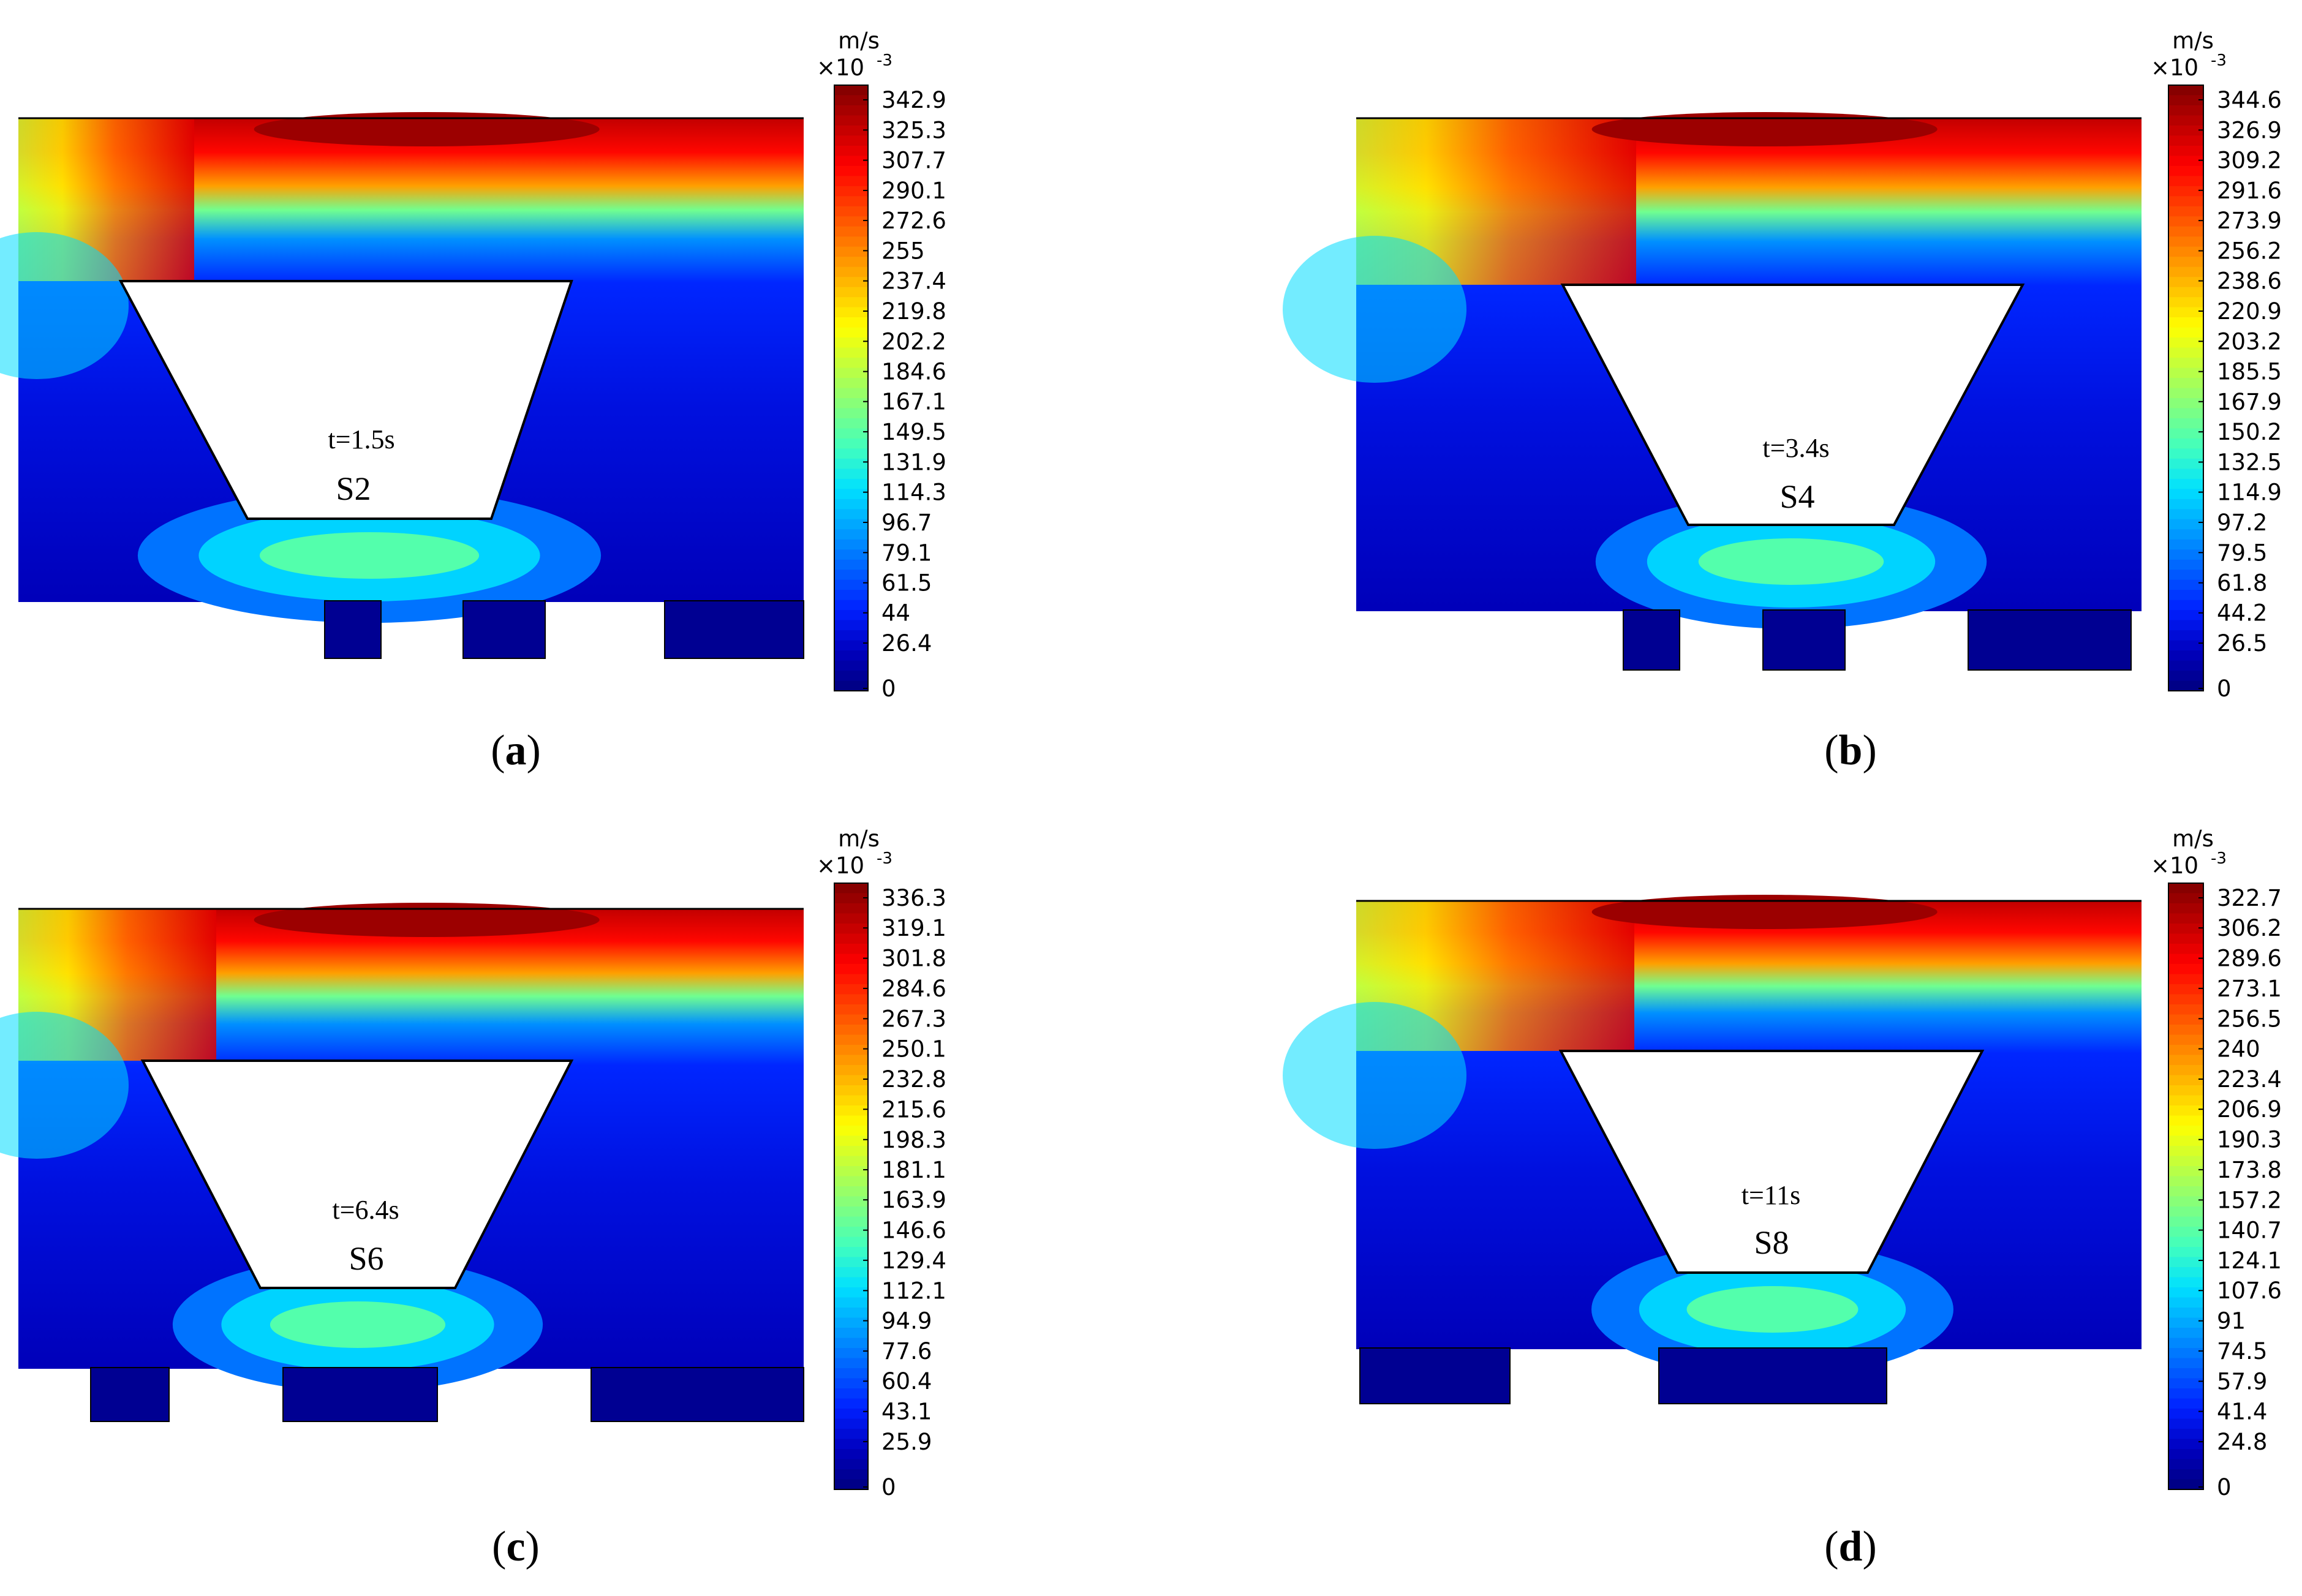 This screenshot has height=1596, width=2302. Describe the element at coordinates (2249, 221) in the screenshot. I see `colorbar-tick-label: 273.9` at that location.